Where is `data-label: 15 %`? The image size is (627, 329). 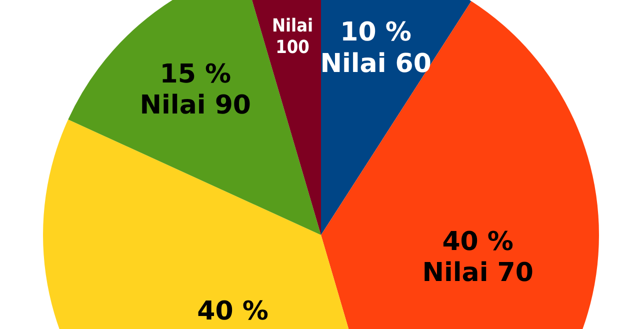
data-label: 15 % is located at coordinates (196, 74).